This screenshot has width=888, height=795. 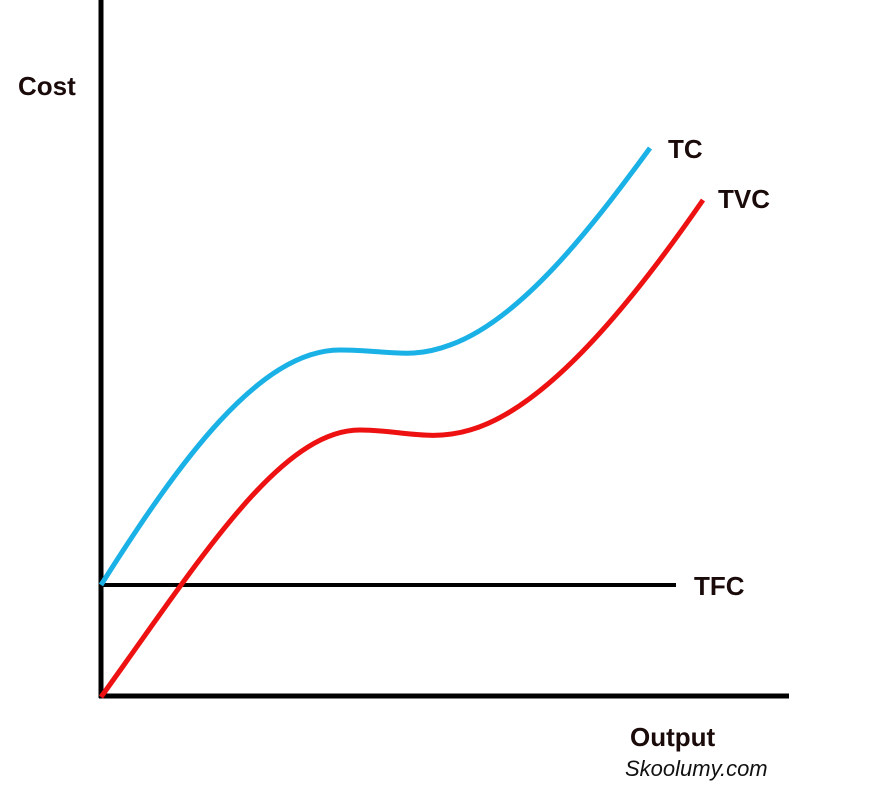 What do you see at coordinates (719, 586) in the screenshot?
I see `tfc-label: TFC` at bounding box center [719, 586].